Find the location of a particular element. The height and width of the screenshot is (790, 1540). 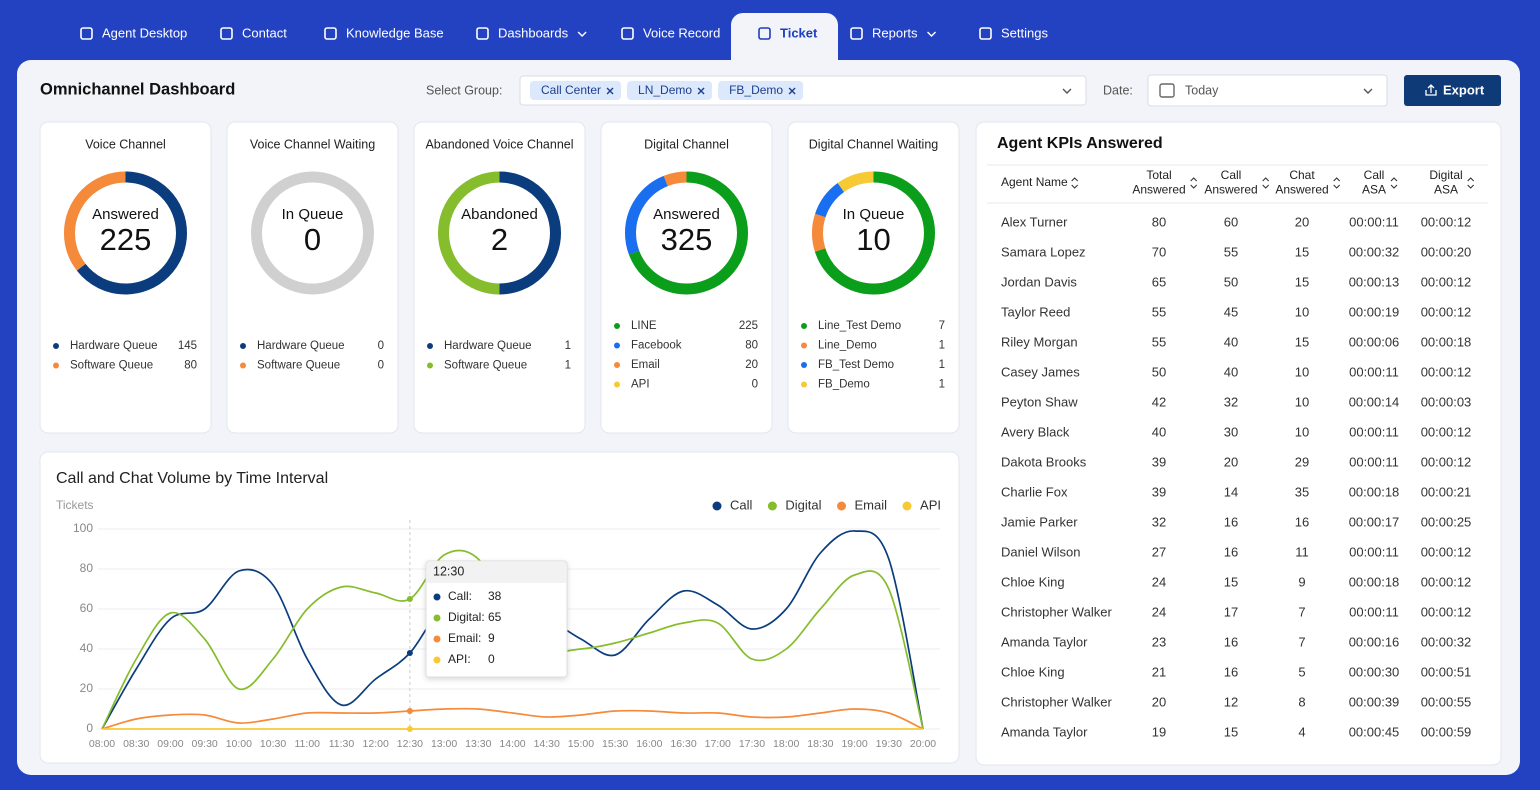

table-cell: 4 is located at coordinates (1301, 731).